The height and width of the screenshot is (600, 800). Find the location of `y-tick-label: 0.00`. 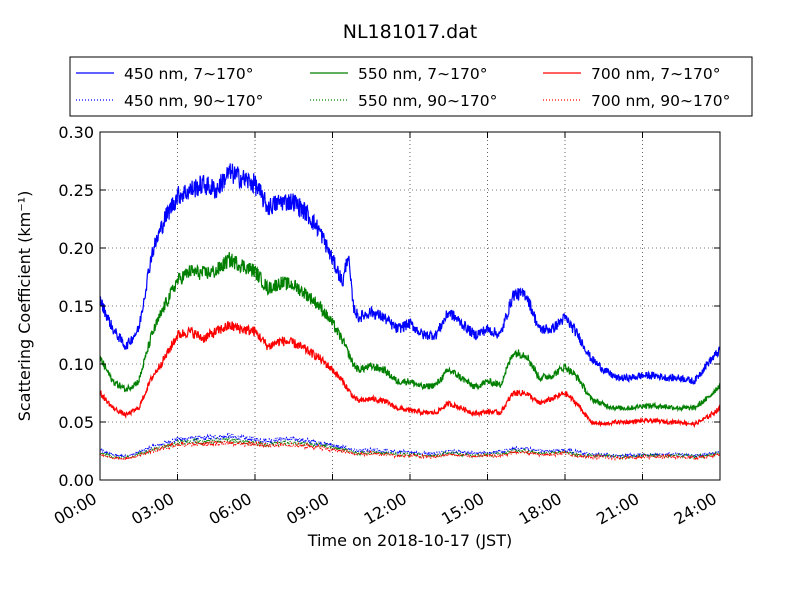

y-tick-label: 0.00 is located at coordinates (76, 480).